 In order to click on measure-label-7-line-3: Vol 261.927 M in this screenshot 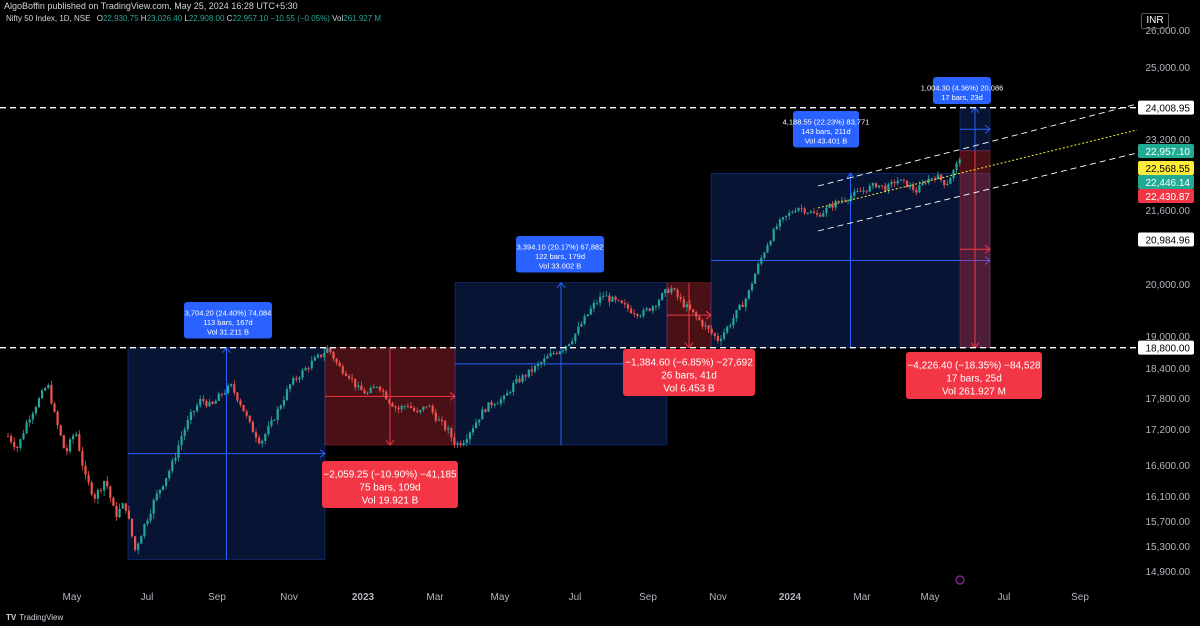, I will do `click(974, 391)`.